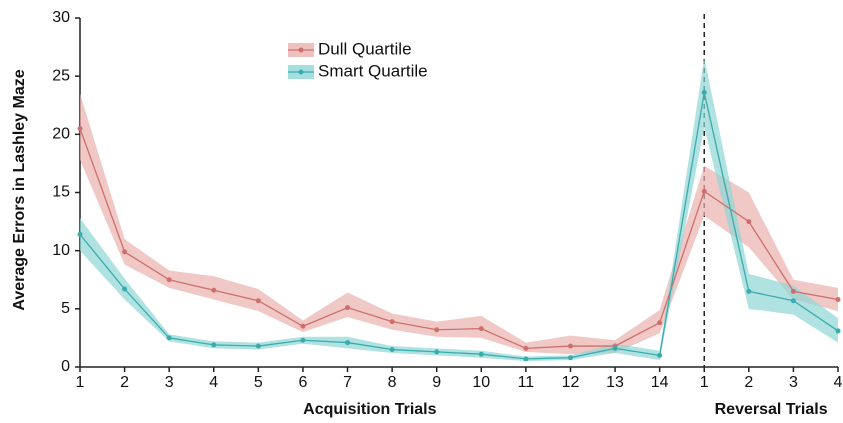  What do you see at coordinates (19, 189) in the screenshot?
I see `y-axis-title: Average Errors in Lashley Maze` at bounding box center [19, 189].